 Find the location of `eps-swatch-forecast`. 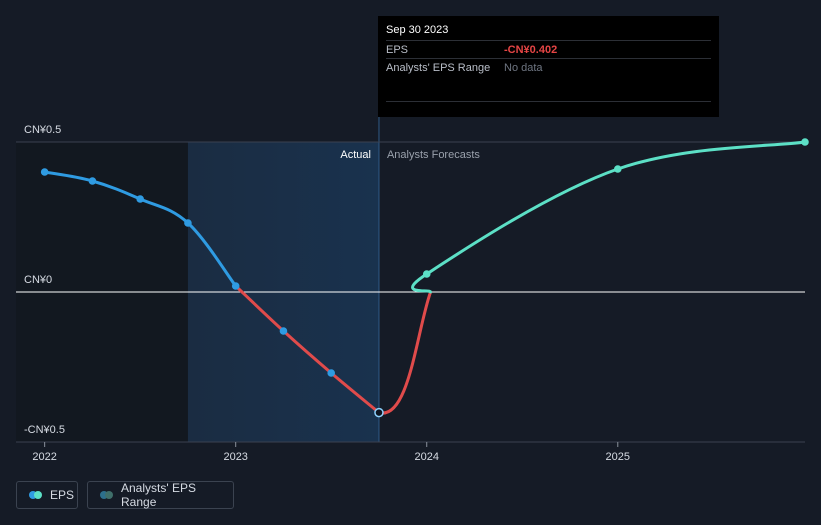

eps-swatch-forecast is located at coordinates (38, 495).